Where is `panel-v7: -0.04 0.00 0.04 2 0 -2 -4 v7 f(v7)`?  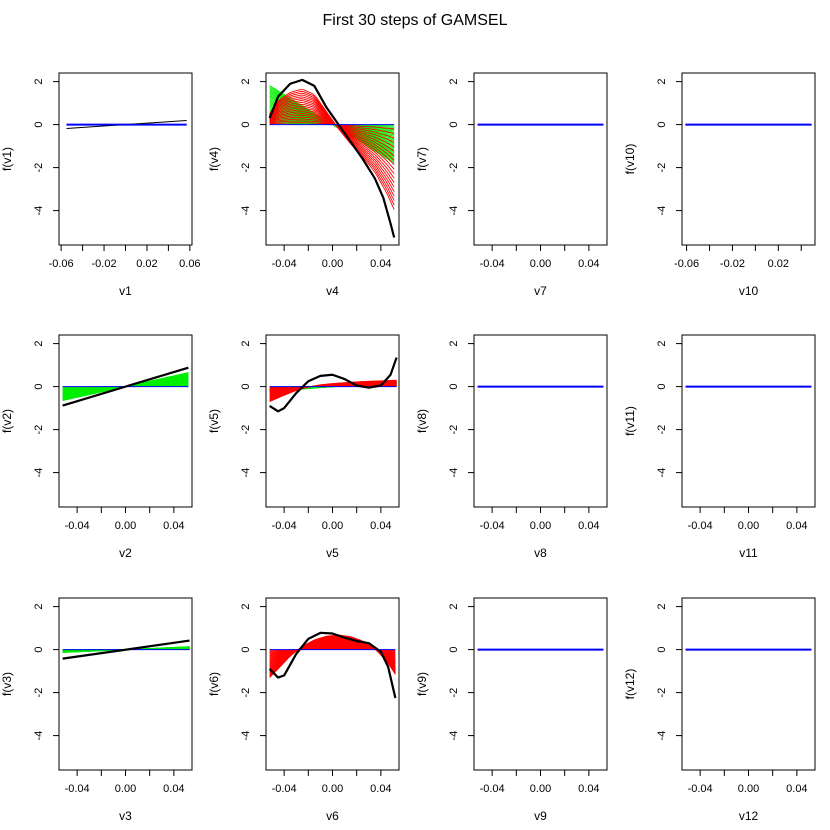
panel-v7: -0.04 0.00 0.04 2 0 -2 -4 v7 f(v7) is located at coordinates (511, 185).